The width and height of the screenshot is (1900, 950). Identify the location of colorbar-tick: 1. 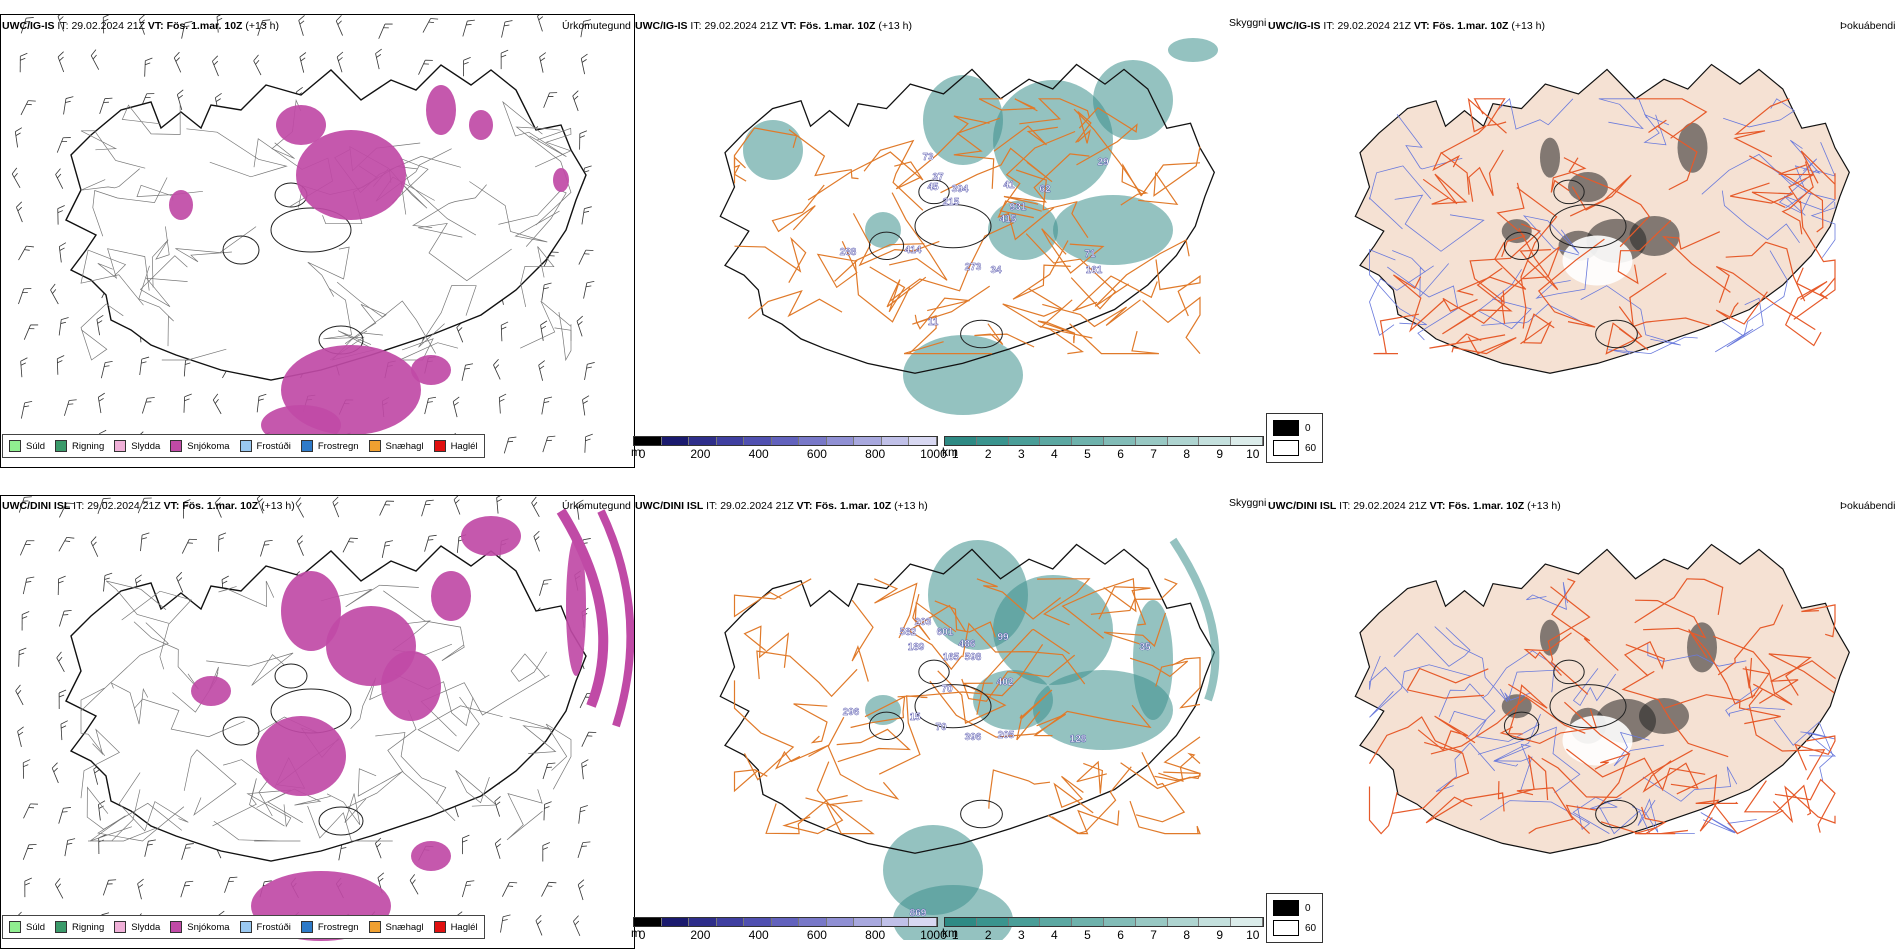
(955, 935).